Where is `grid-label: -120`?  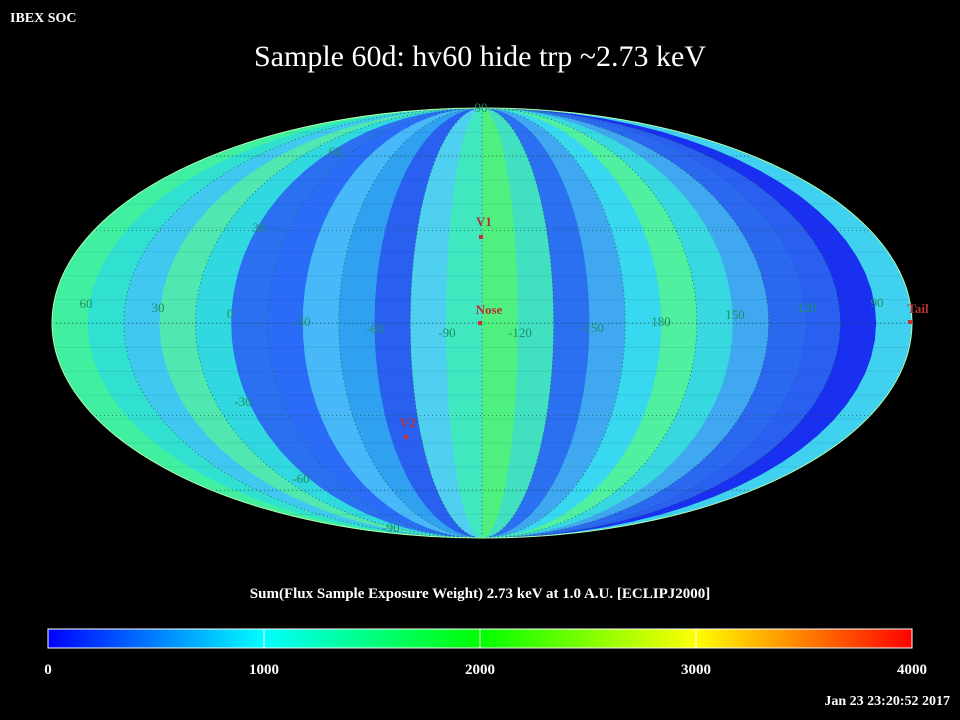
grid-label: -120 is located at coordinates (520, 332).